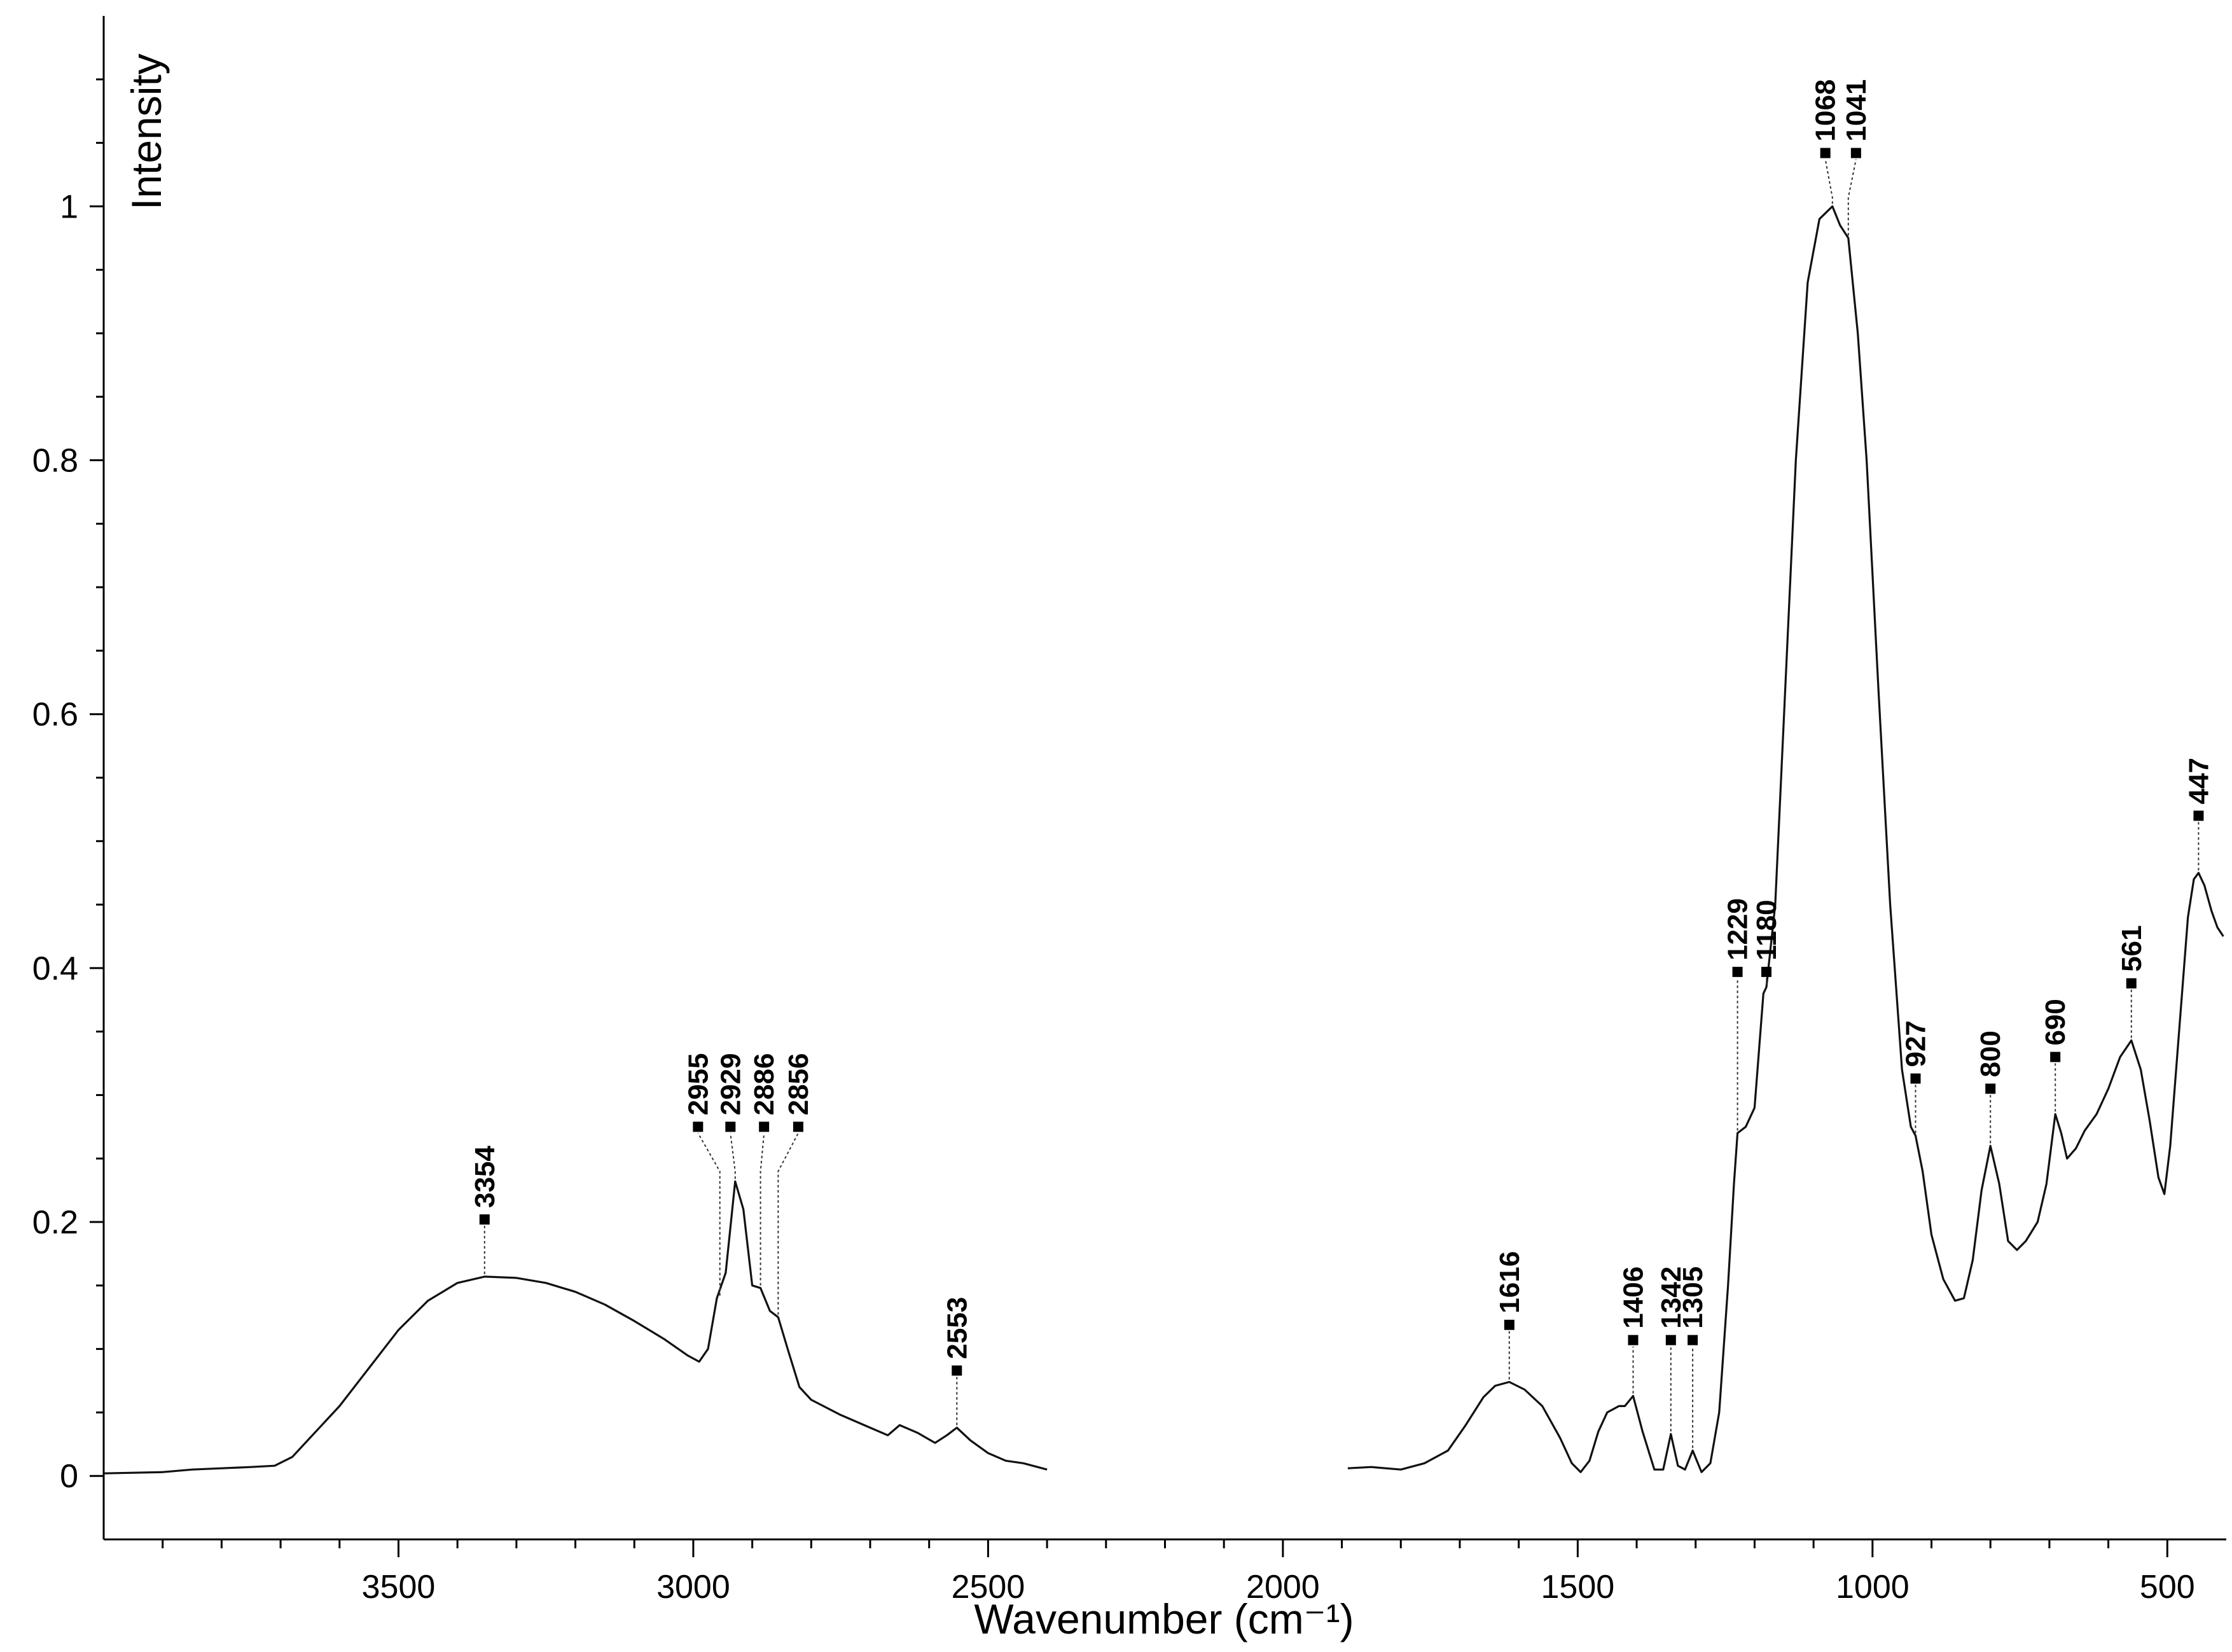 The image size is (2232, 1652). What do you see at coordinates (1916, 1043) in the screenshot?
I see `peak-label: 927` at bounding box center [1916, 1043].